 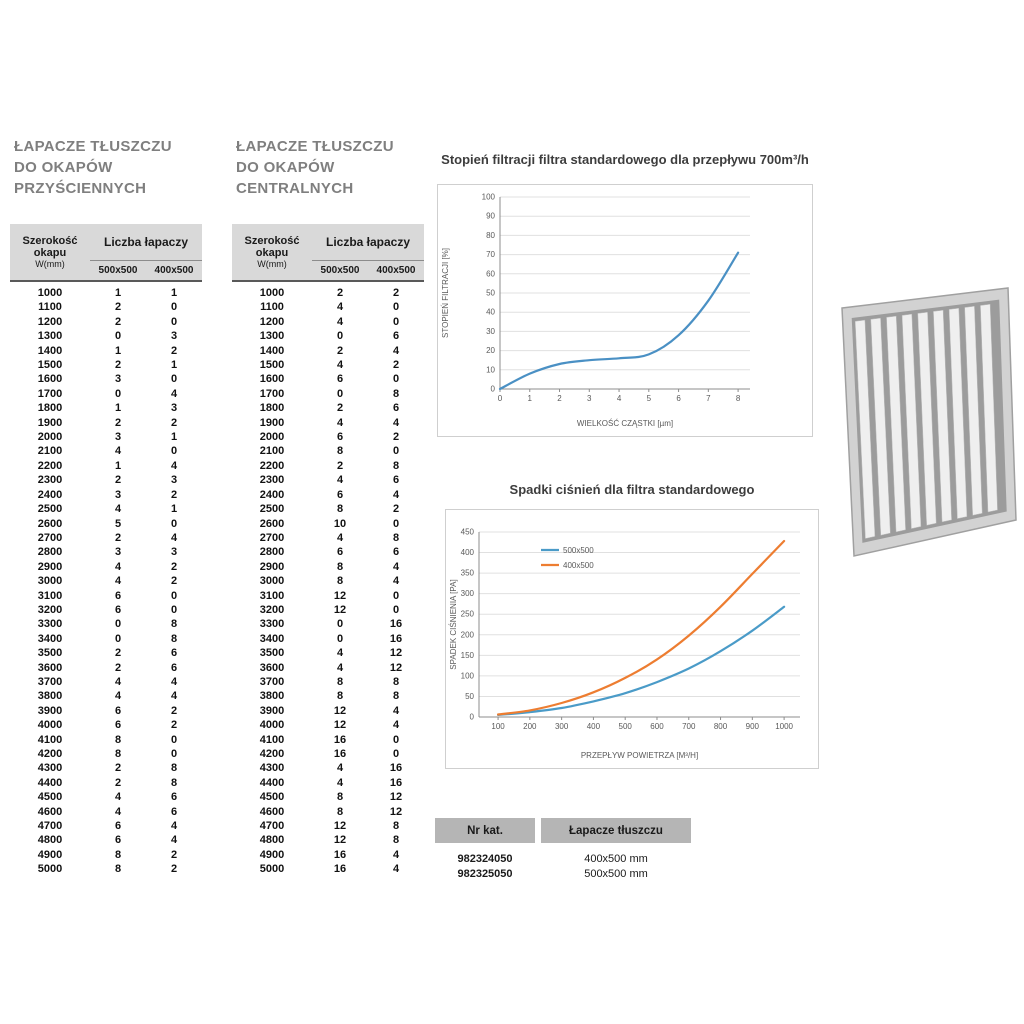 I want to click on cell: 5000, so click(x=50, y=869).